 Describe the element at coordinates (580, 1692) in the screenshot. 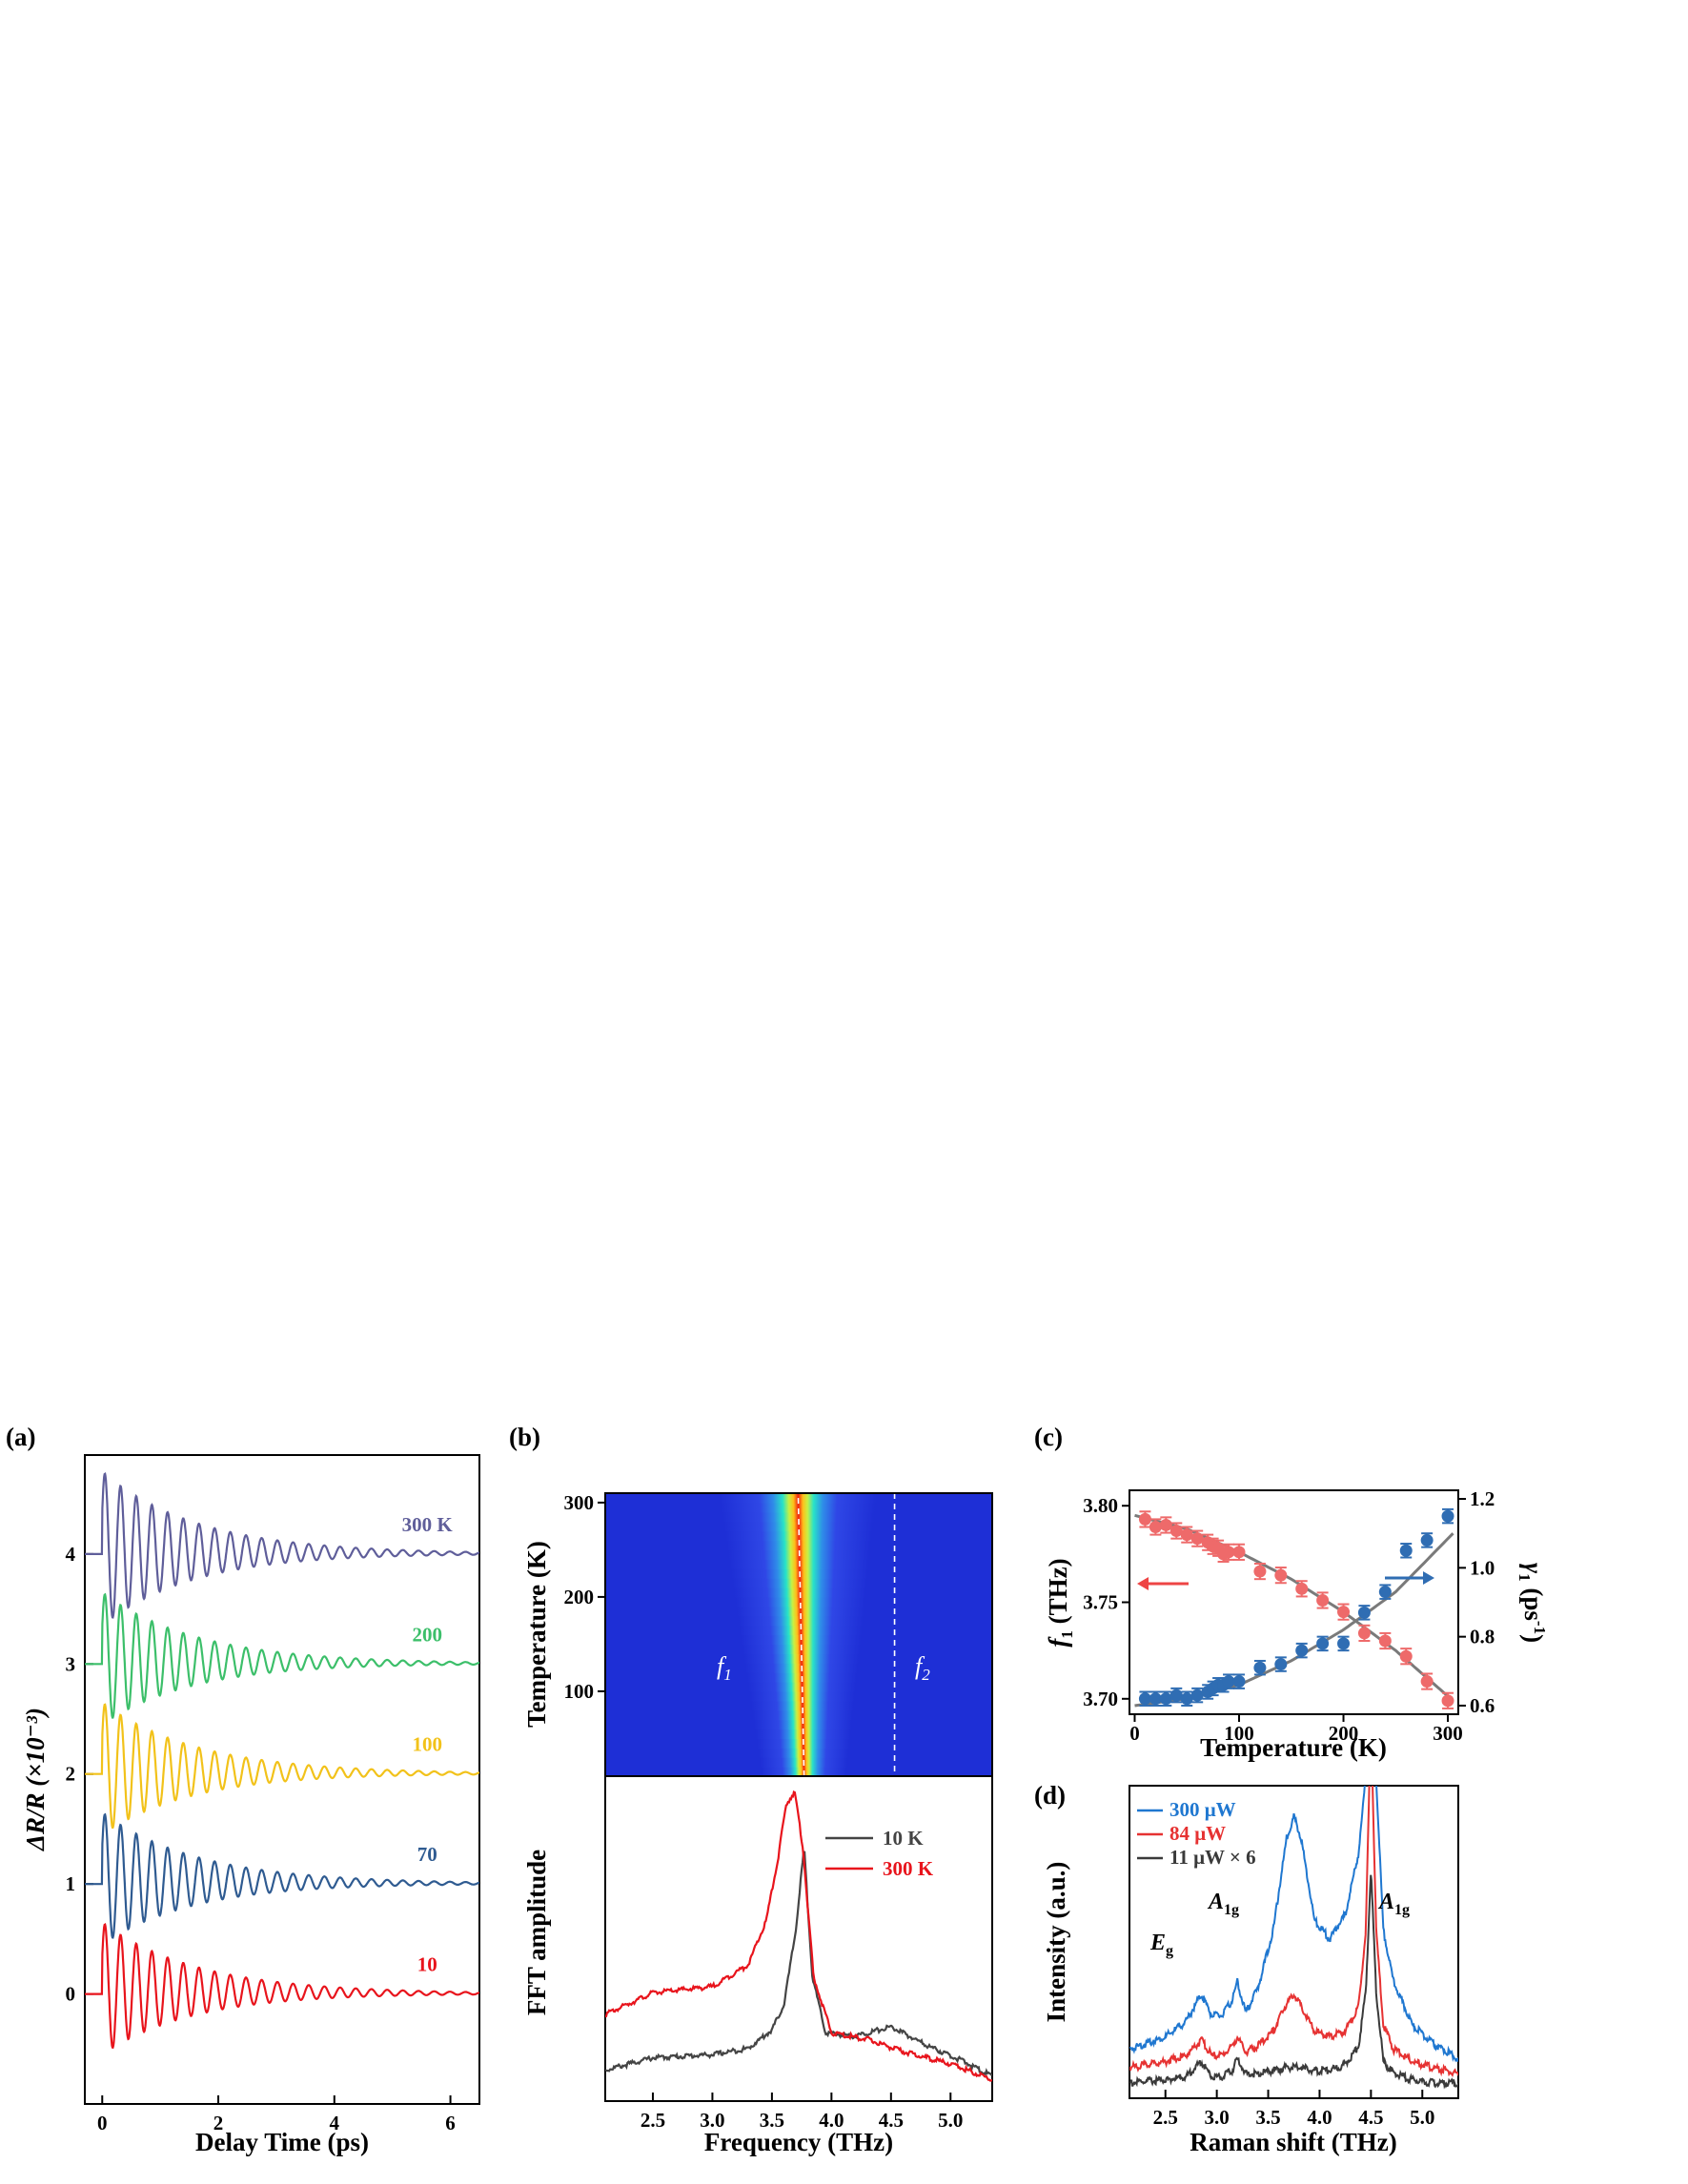

I see `y-tick-label-b: 100` at that location.